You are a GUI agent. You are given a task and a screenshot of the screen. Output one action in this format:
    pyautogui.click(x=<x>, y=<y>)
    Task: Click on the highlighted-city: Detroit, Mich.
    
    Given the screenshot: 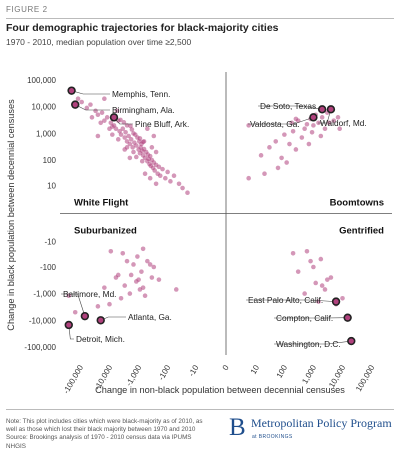 What is the action you would take?
    pyautogui.click(x=94, y=332)
    